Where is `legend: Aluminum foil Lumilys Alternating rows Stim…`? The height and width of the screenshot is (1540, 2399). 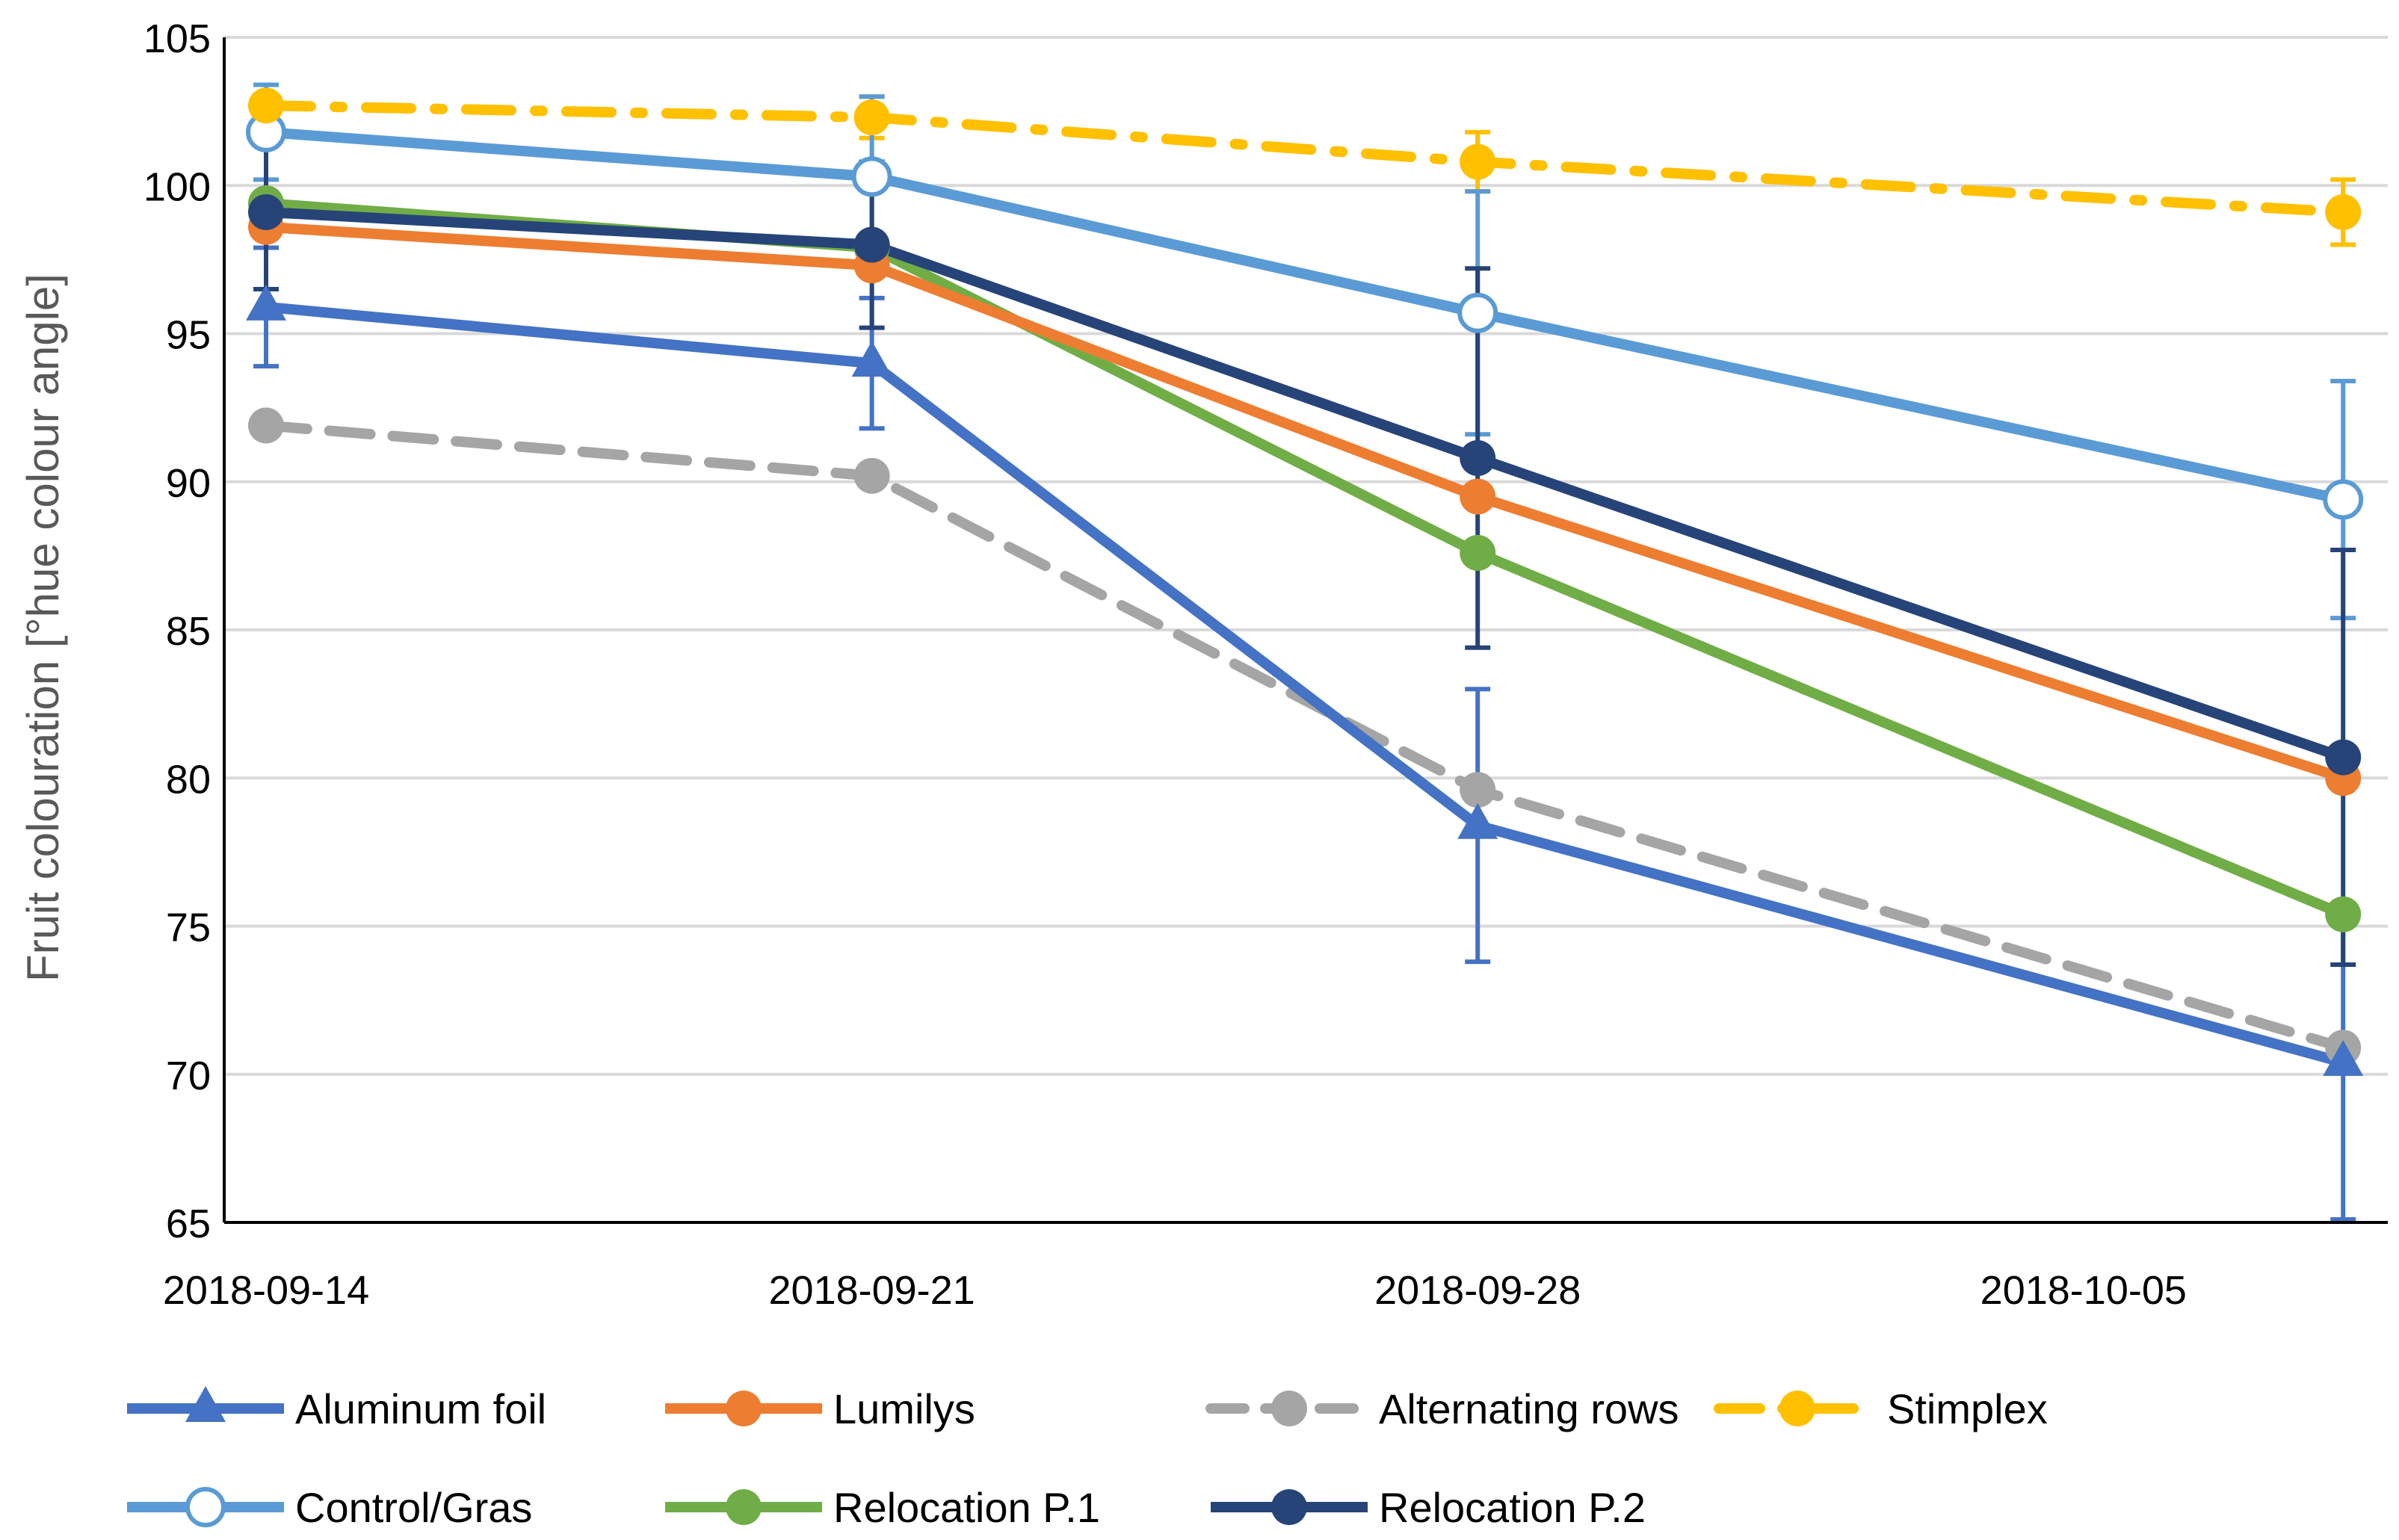
legend: Aluminum foil Lumilys Alternating rows Stim… is located at coordinates (1087, 1458).